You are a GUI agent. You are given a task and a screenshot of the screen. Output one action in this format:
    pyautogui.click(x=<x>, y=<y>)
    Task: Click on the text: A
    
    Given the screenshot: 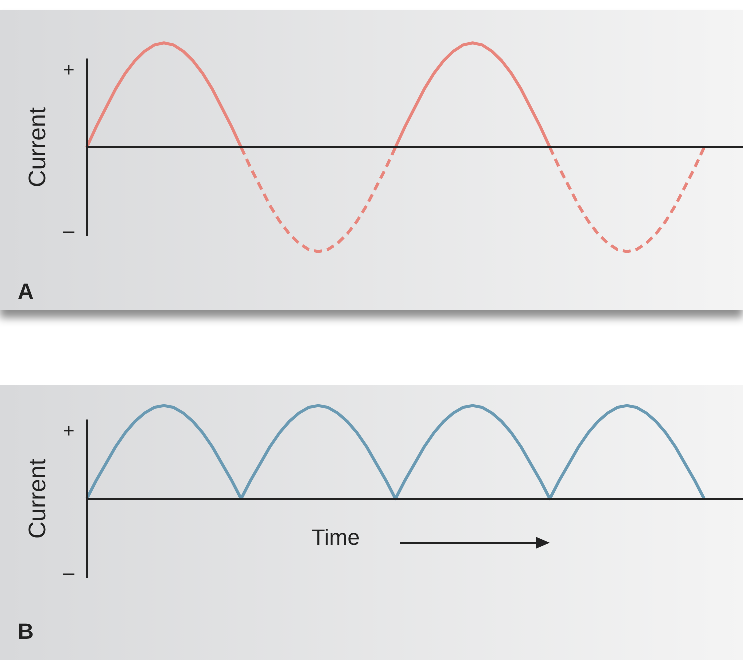 What is the action you would take?
    pyautogui.click(x=26, y=291)
    